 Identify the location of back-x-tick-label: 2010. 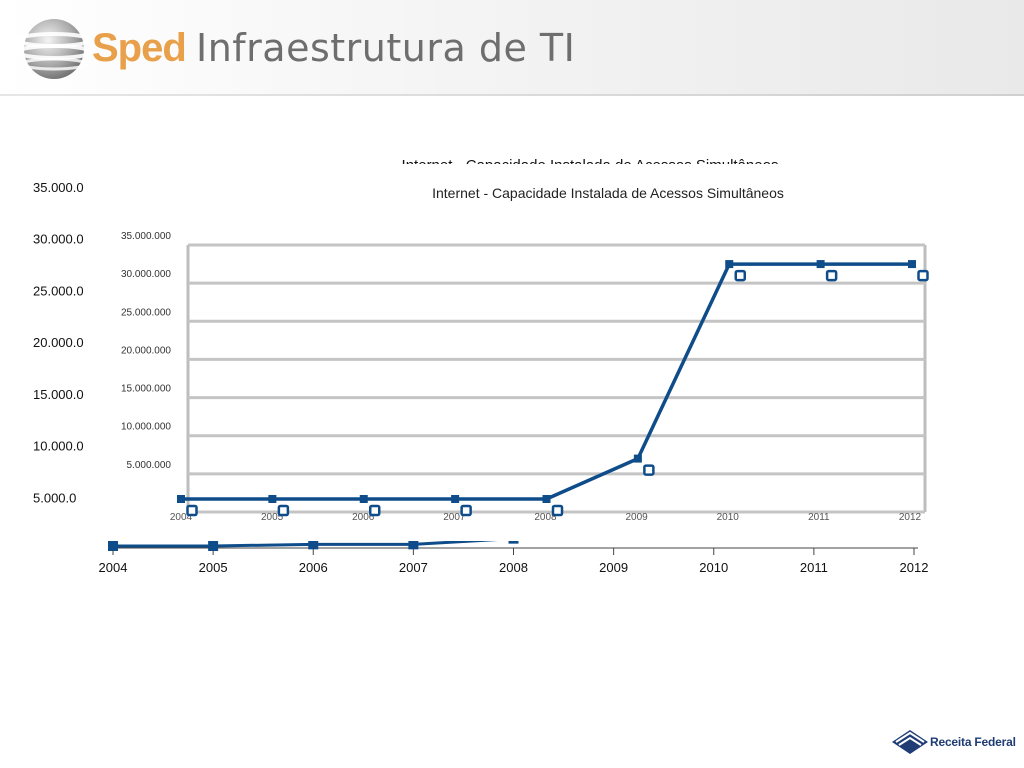
(713, 567).